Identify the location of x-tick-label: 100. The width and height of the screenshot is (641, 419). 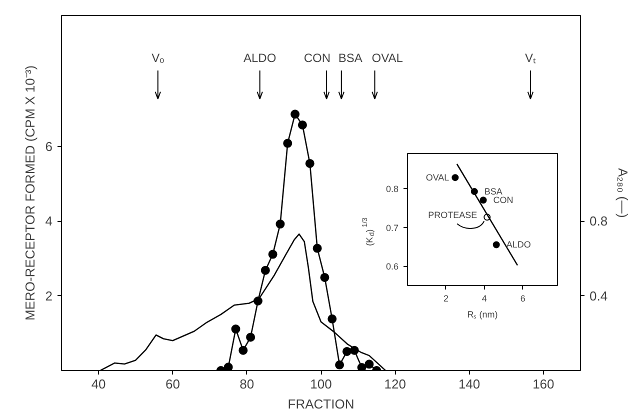
(321, 384).